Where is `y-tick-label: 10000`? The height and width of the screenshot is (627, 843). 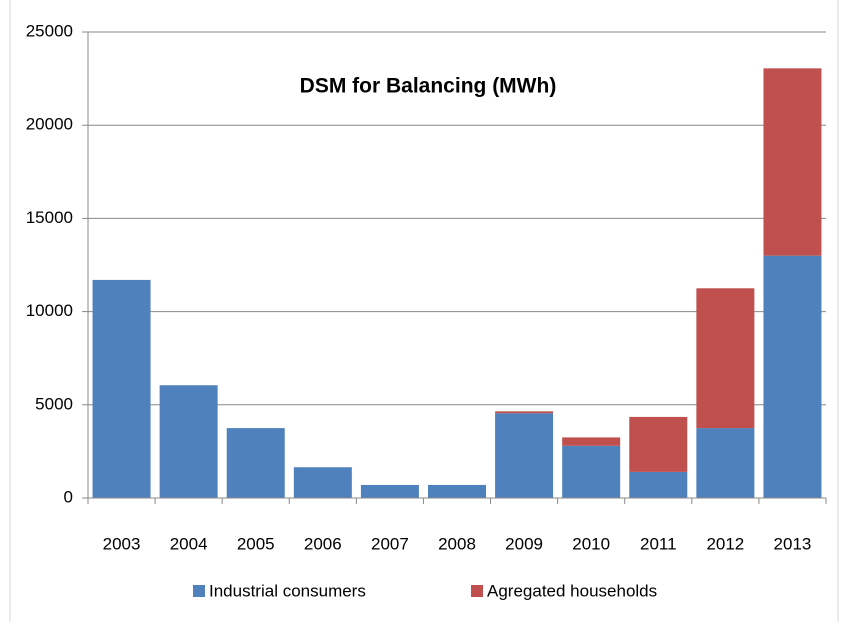
y-tick-label: 10000 is located at coordinates (49, 310).